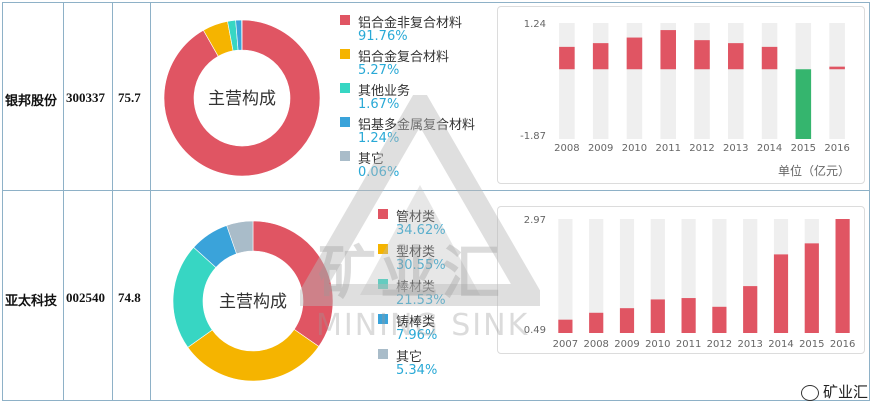  What do you see at coordinates (421, 300) in the screenshot?
I see `legend-percent: 21.53%` at bounding box center [421, 300].